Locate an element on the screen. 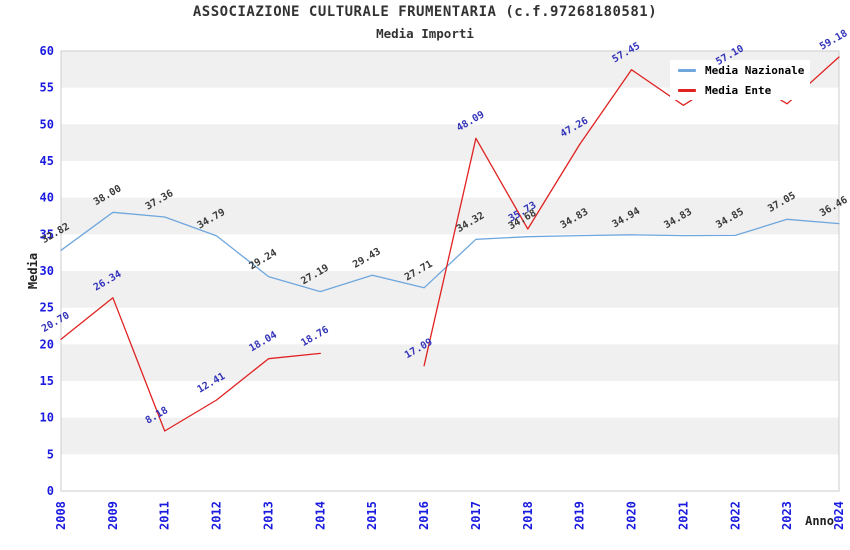  legend-label: Media Nazionale is located at coordinates (755, 70).